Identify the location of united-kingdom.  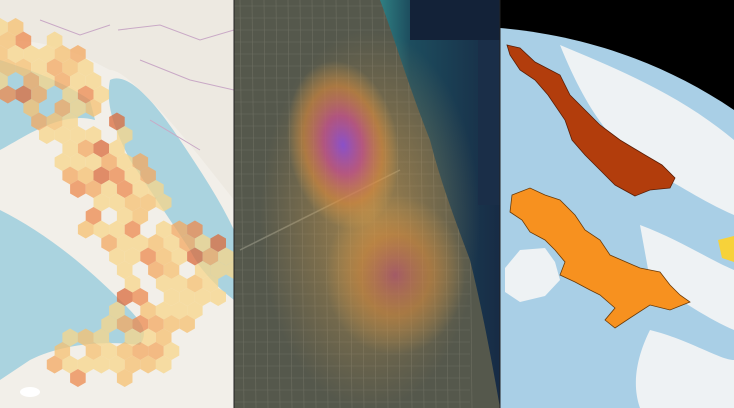
(600, 258).